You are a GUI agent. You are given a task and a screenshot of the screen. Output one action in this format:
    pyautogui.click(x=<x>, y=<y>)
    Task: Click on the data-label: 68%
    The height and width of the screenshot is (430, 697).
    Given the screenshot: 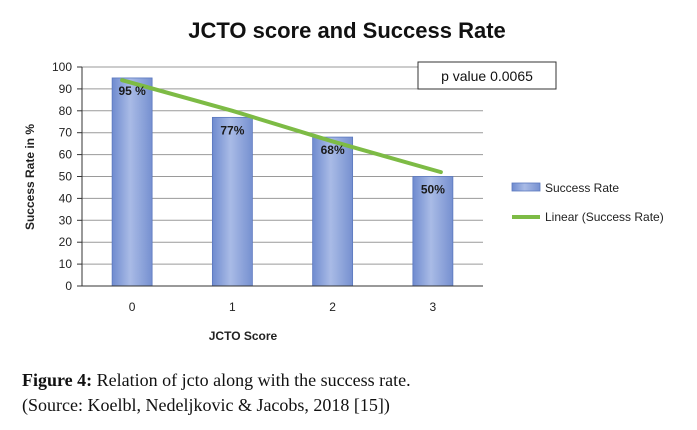 What is the action you would take?
    pyautogui.click(x=333, y=150)
    